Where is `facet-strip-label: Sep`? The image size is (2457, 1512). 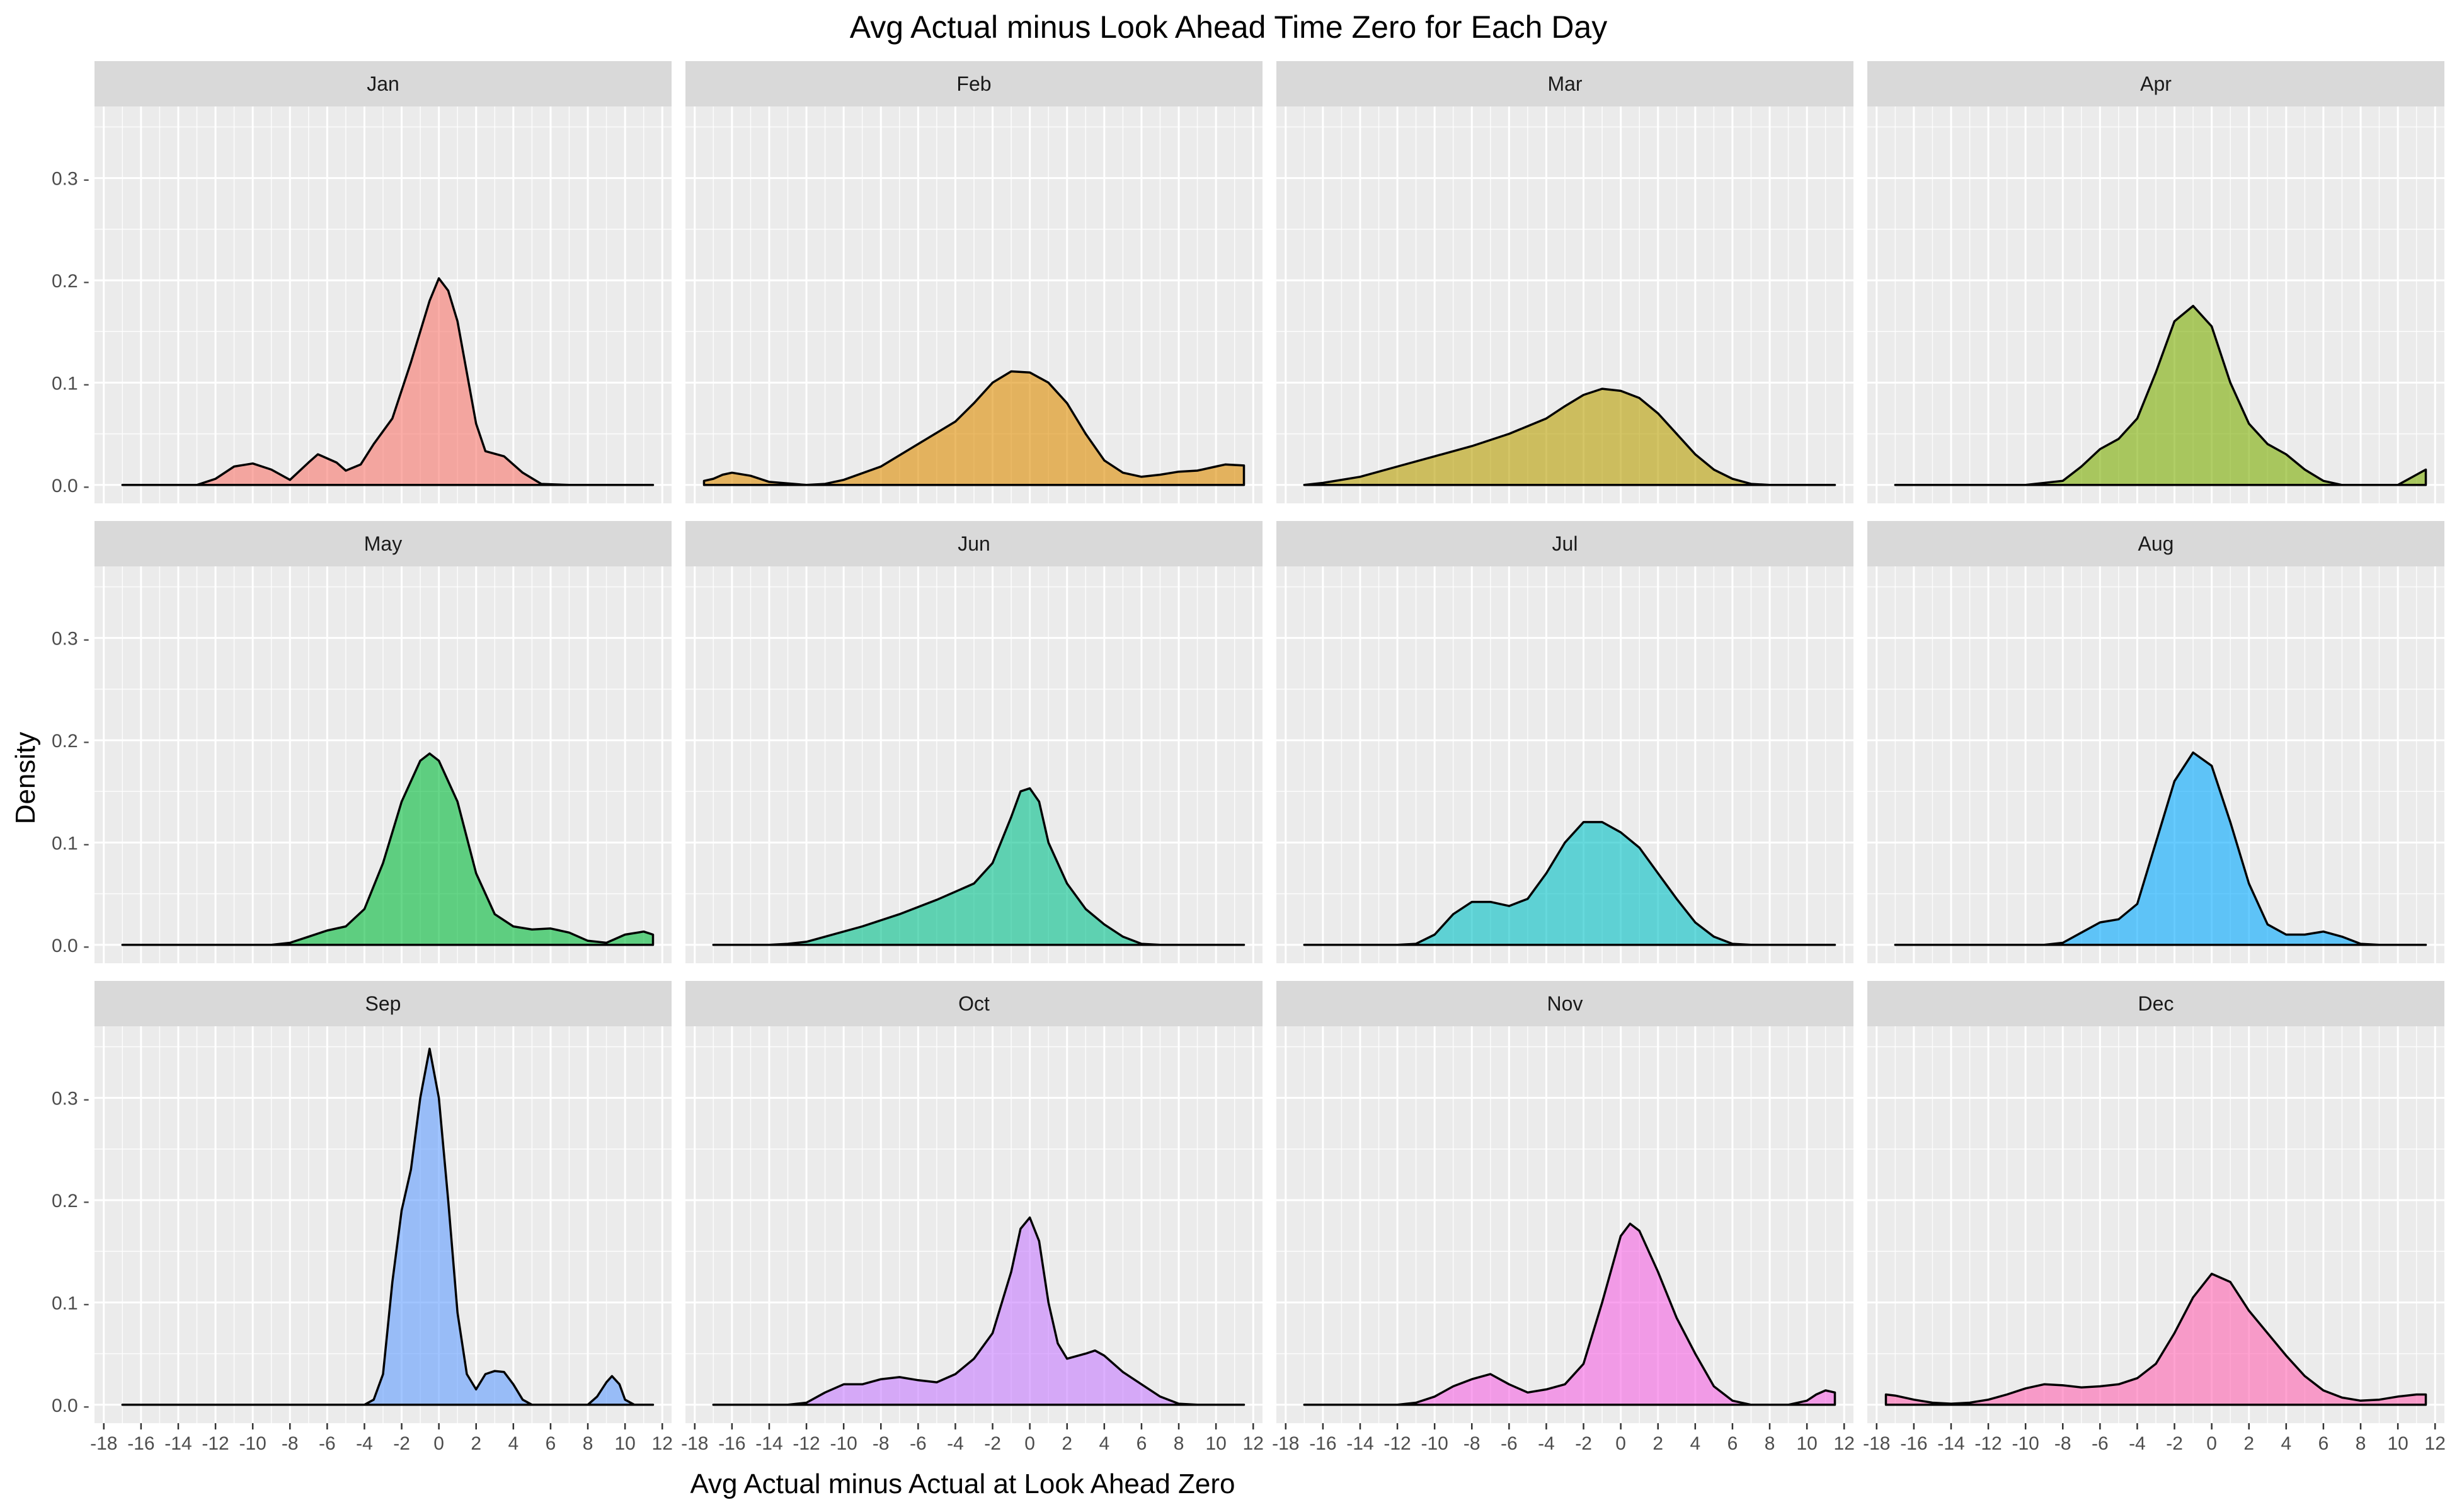
facet-strip-label: Sep is located at coordinates (383, 1003).